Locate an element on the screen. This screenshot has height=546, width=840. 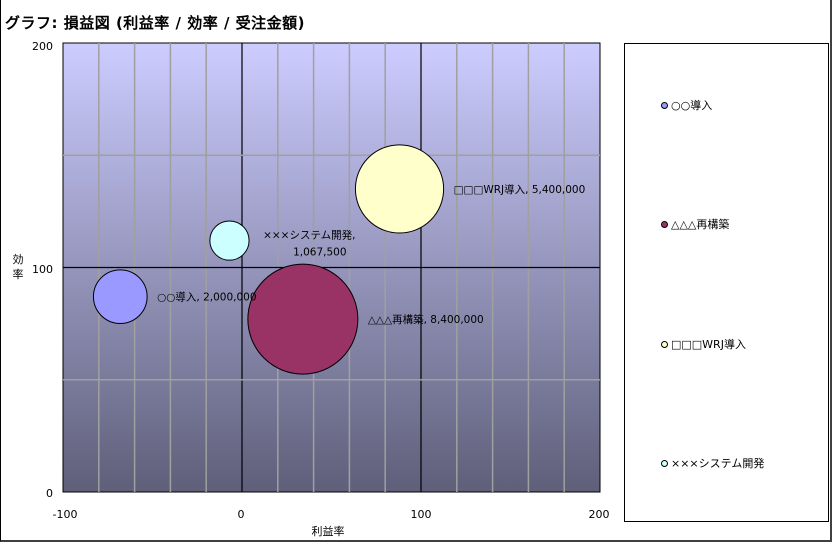
legend-item-batsu-system-kaihatsu: ×××システム開発 is located at coordinates (712, 463).